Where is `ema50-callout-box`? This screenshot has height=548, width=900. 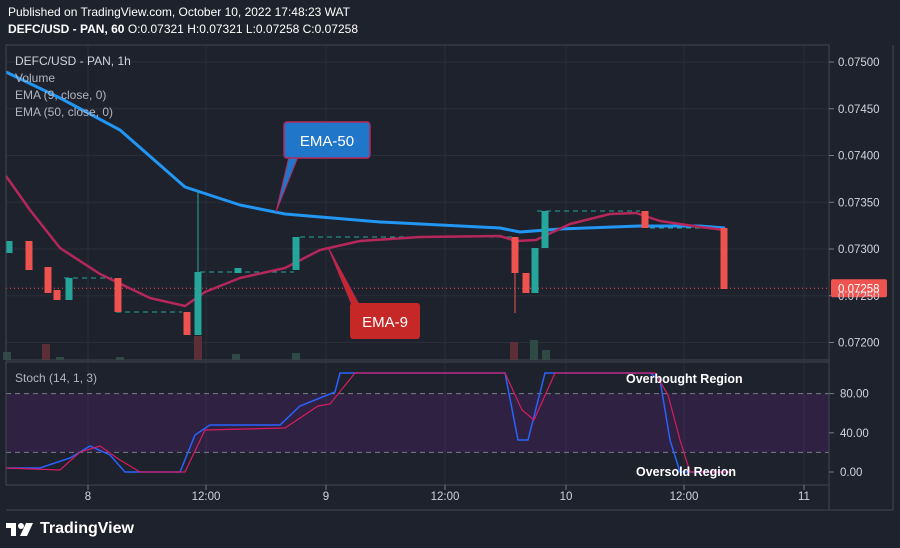
ema50-callout-box is located at coordinates (327, 140).